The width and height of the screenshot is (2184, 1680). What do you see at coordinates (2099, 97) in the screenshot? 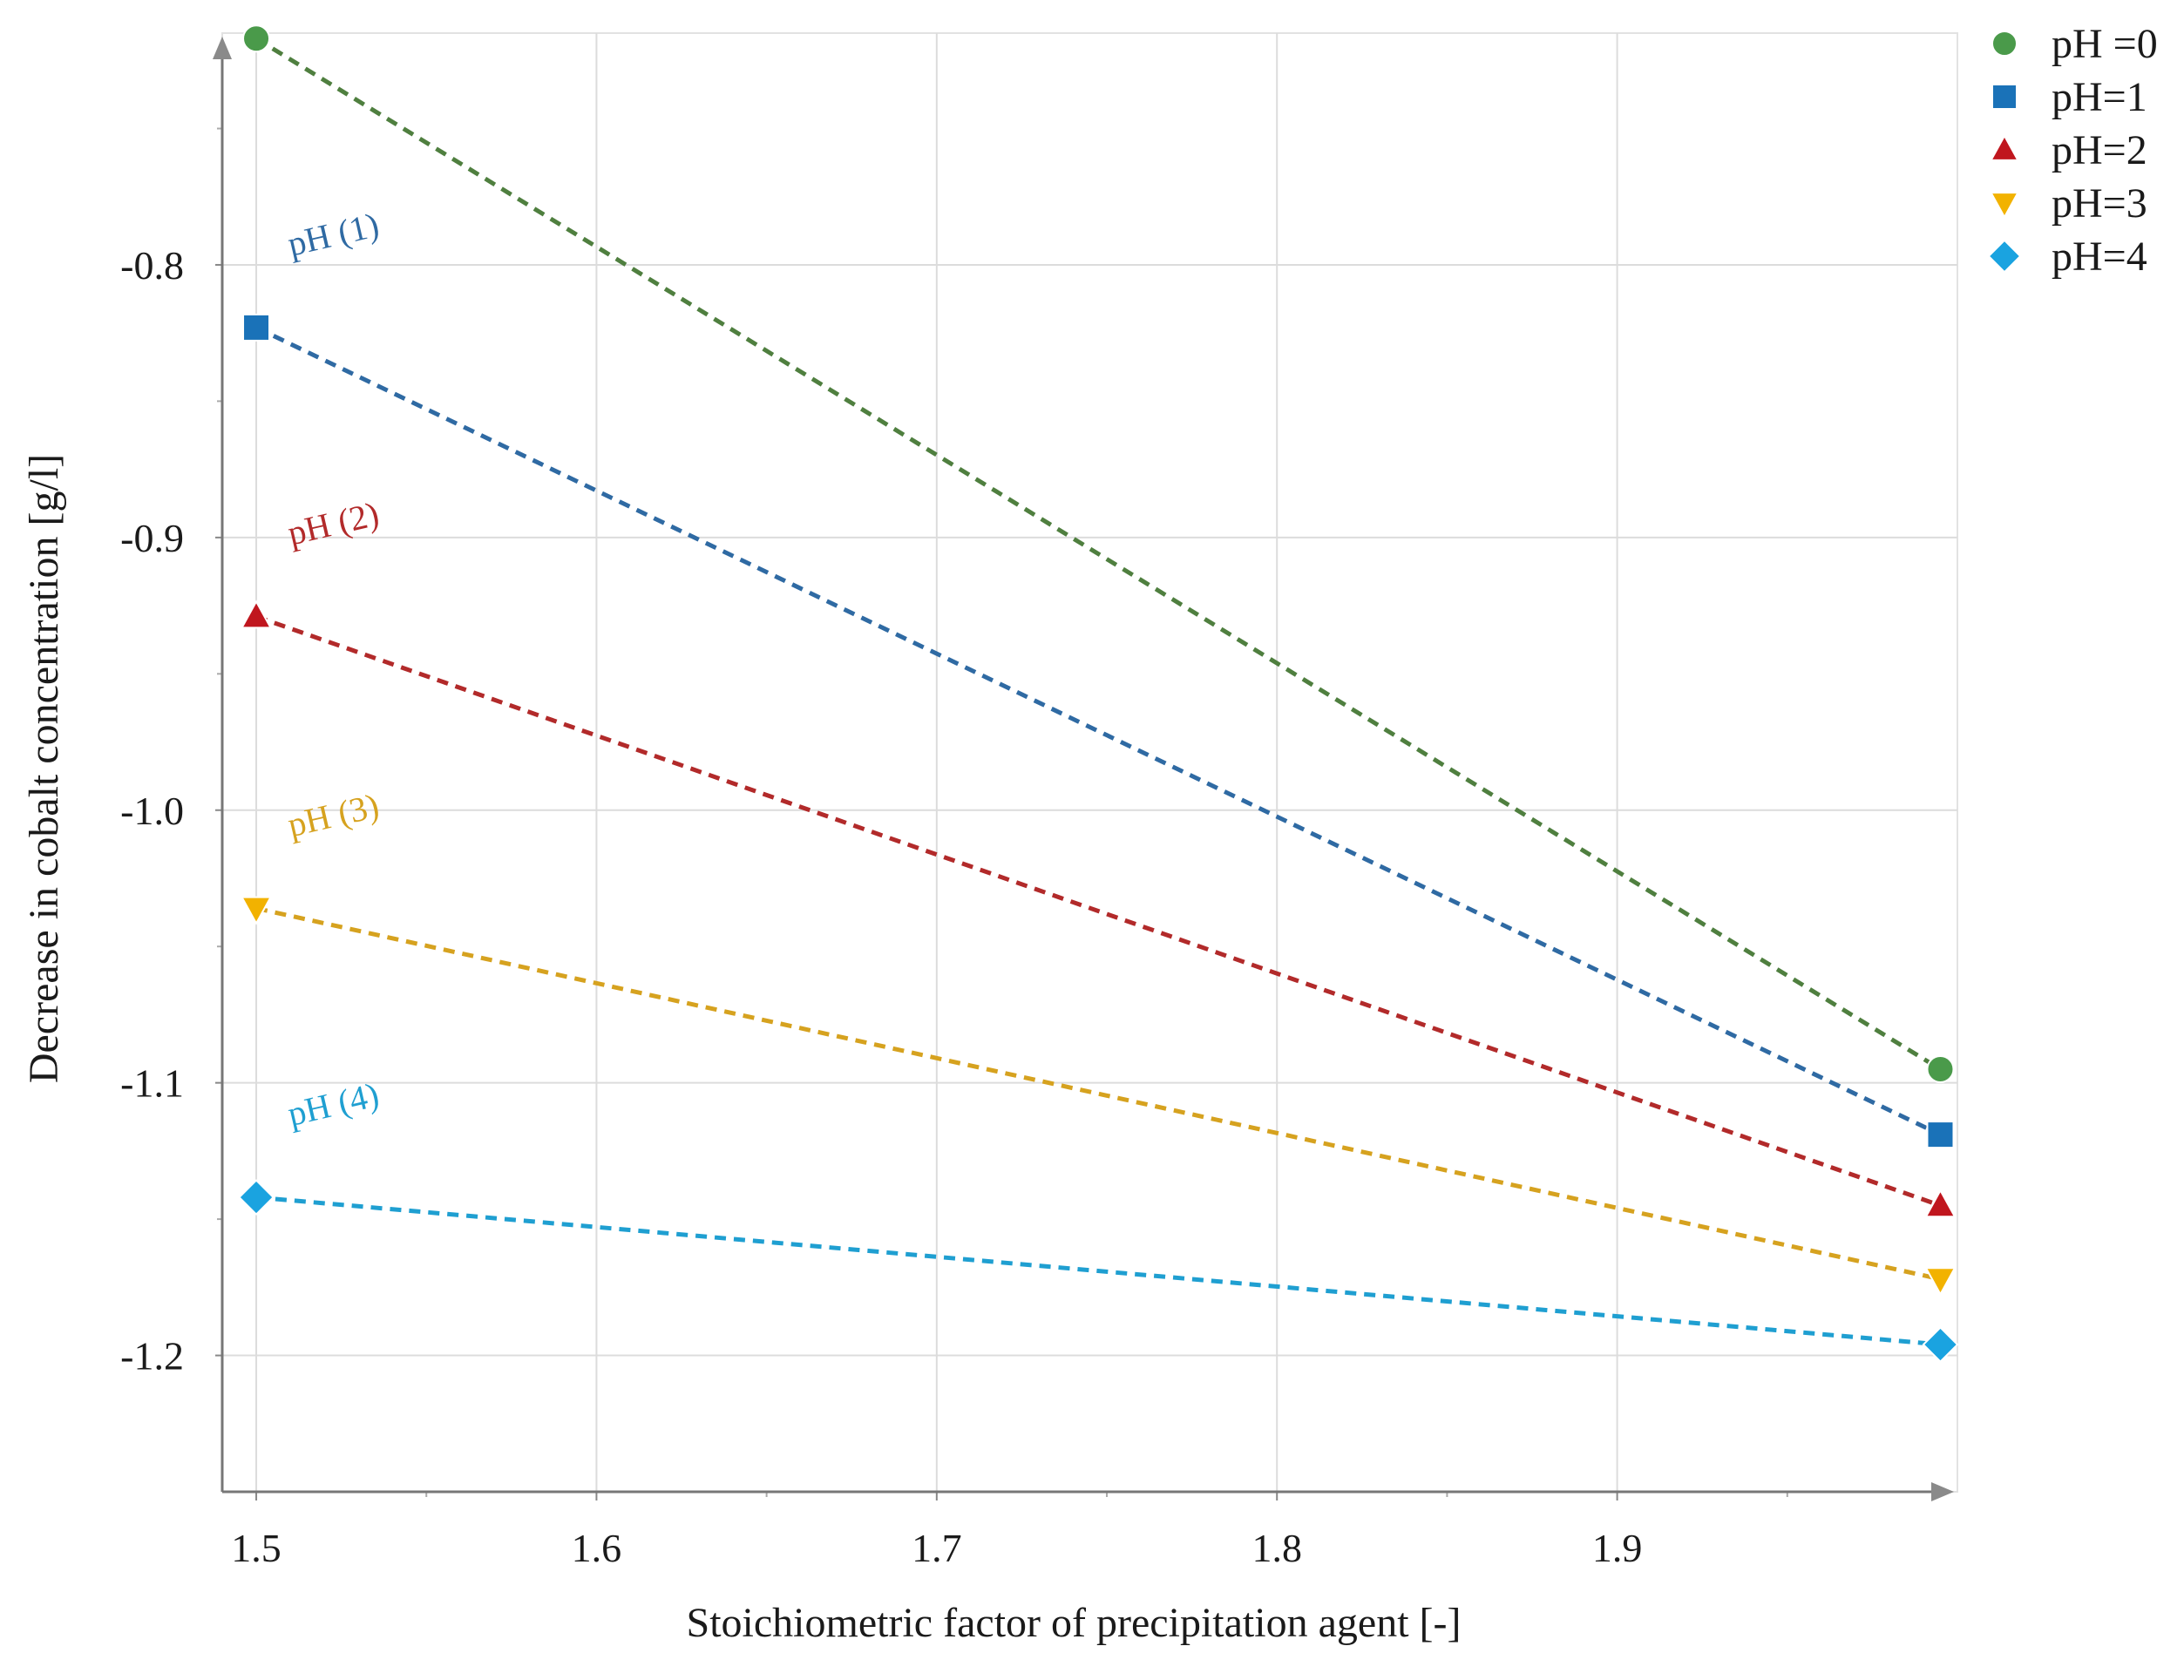
I see `legend-label: pH=1` at bounding box center [2099, 97].